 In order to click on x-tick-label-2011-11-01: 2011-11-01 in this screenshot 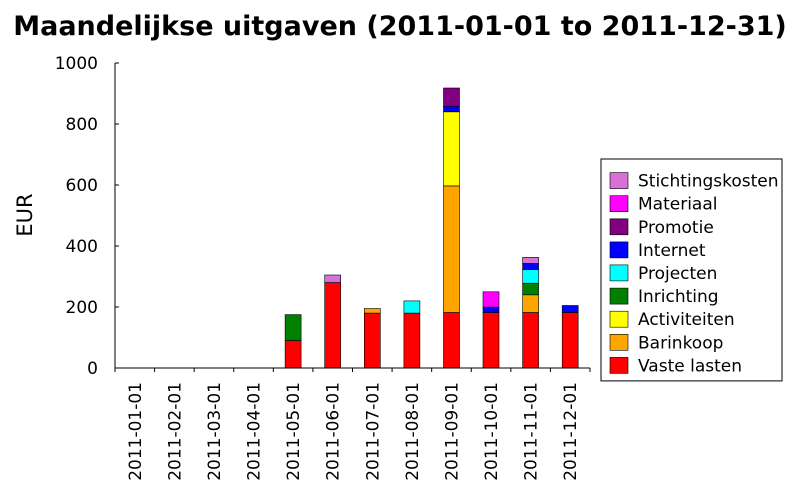, I will do `click(532, 431)`.